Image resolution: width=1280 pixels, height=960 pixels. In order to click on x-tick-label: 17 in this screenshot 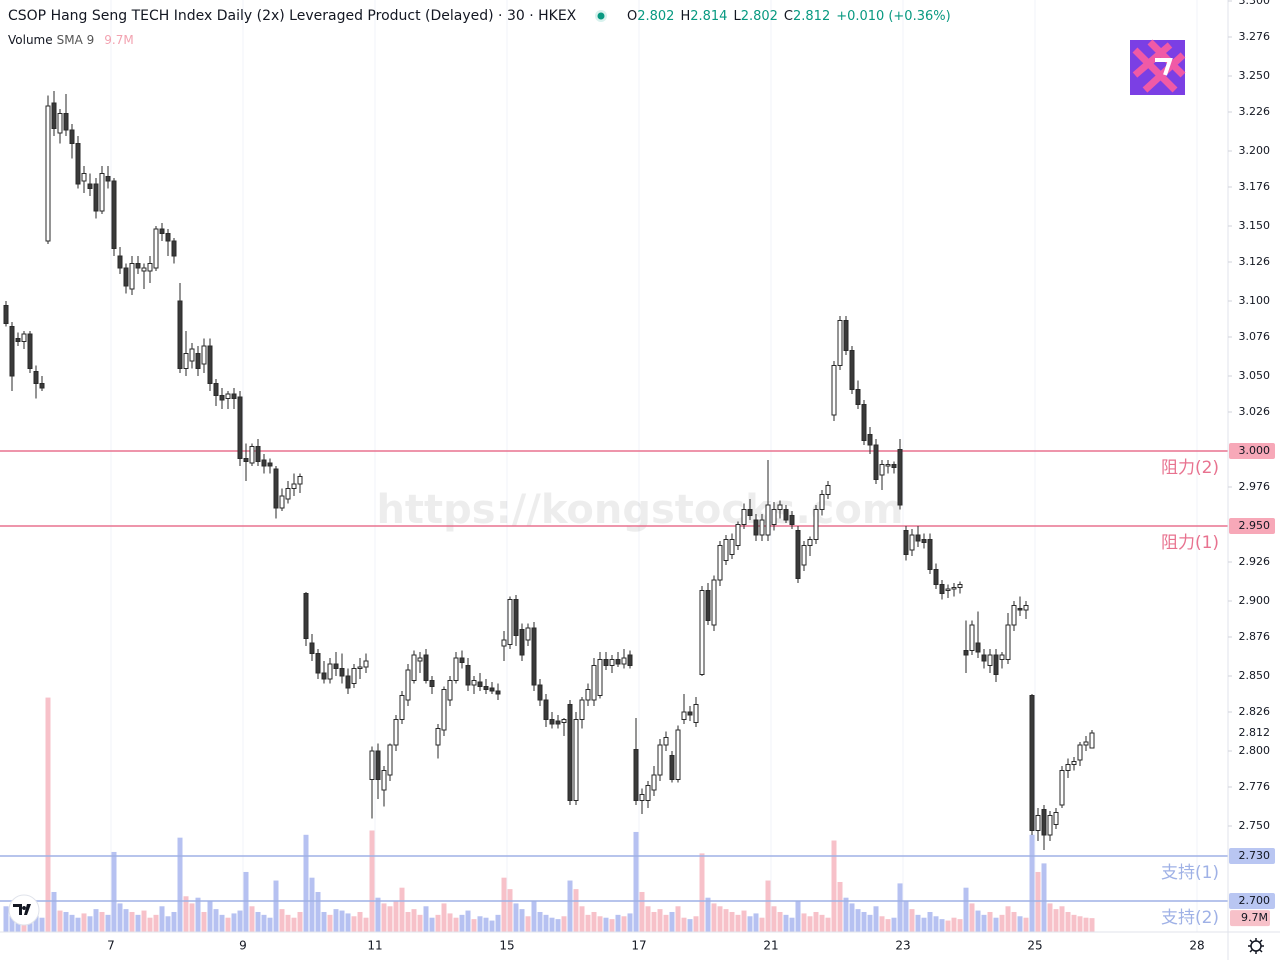, I will do `click(638, 946)`.